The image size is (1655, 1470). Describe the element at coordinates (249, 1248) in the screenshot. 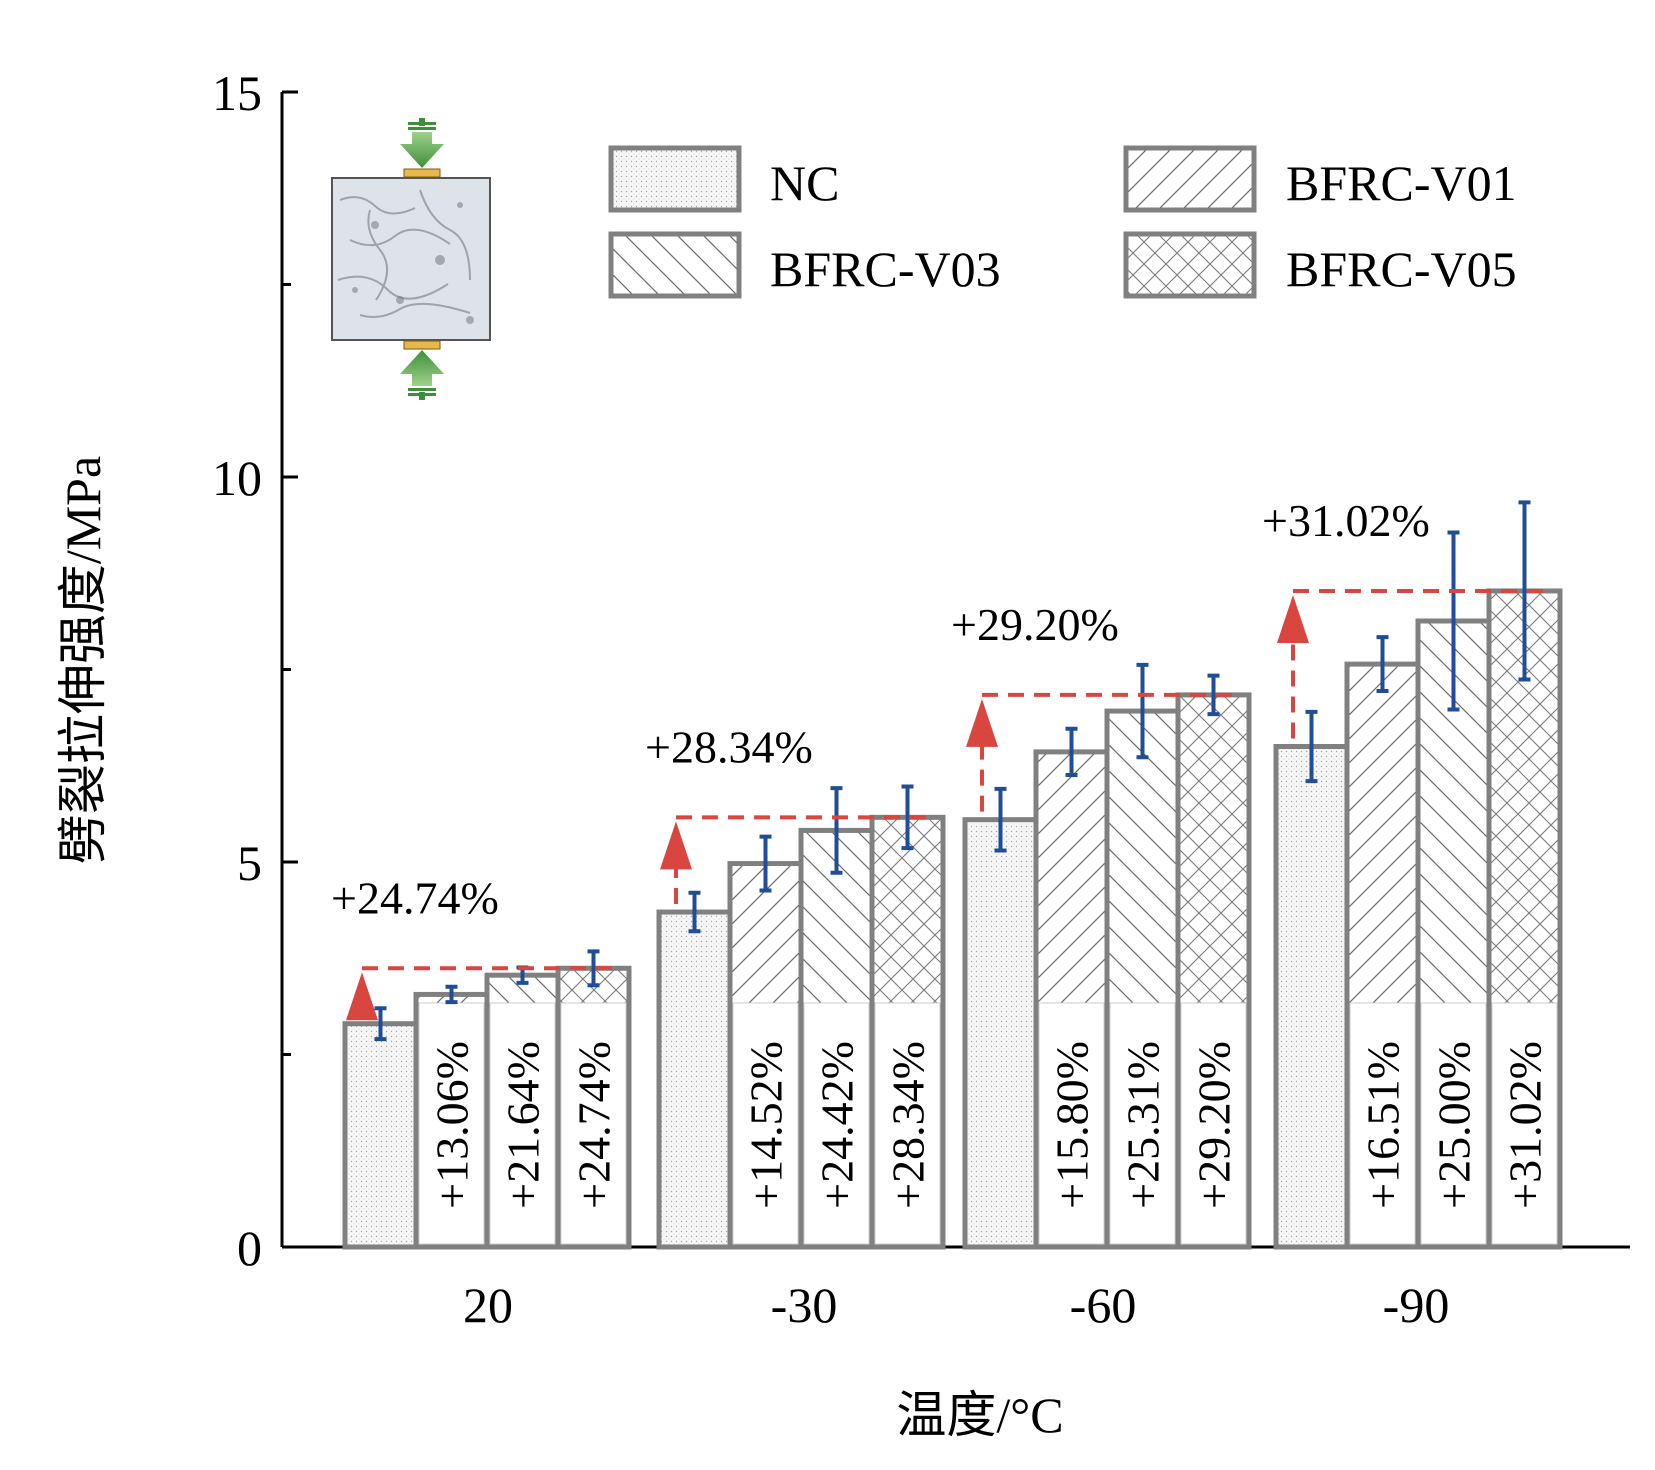

I see `y-tick-label-0: 0` at that location.